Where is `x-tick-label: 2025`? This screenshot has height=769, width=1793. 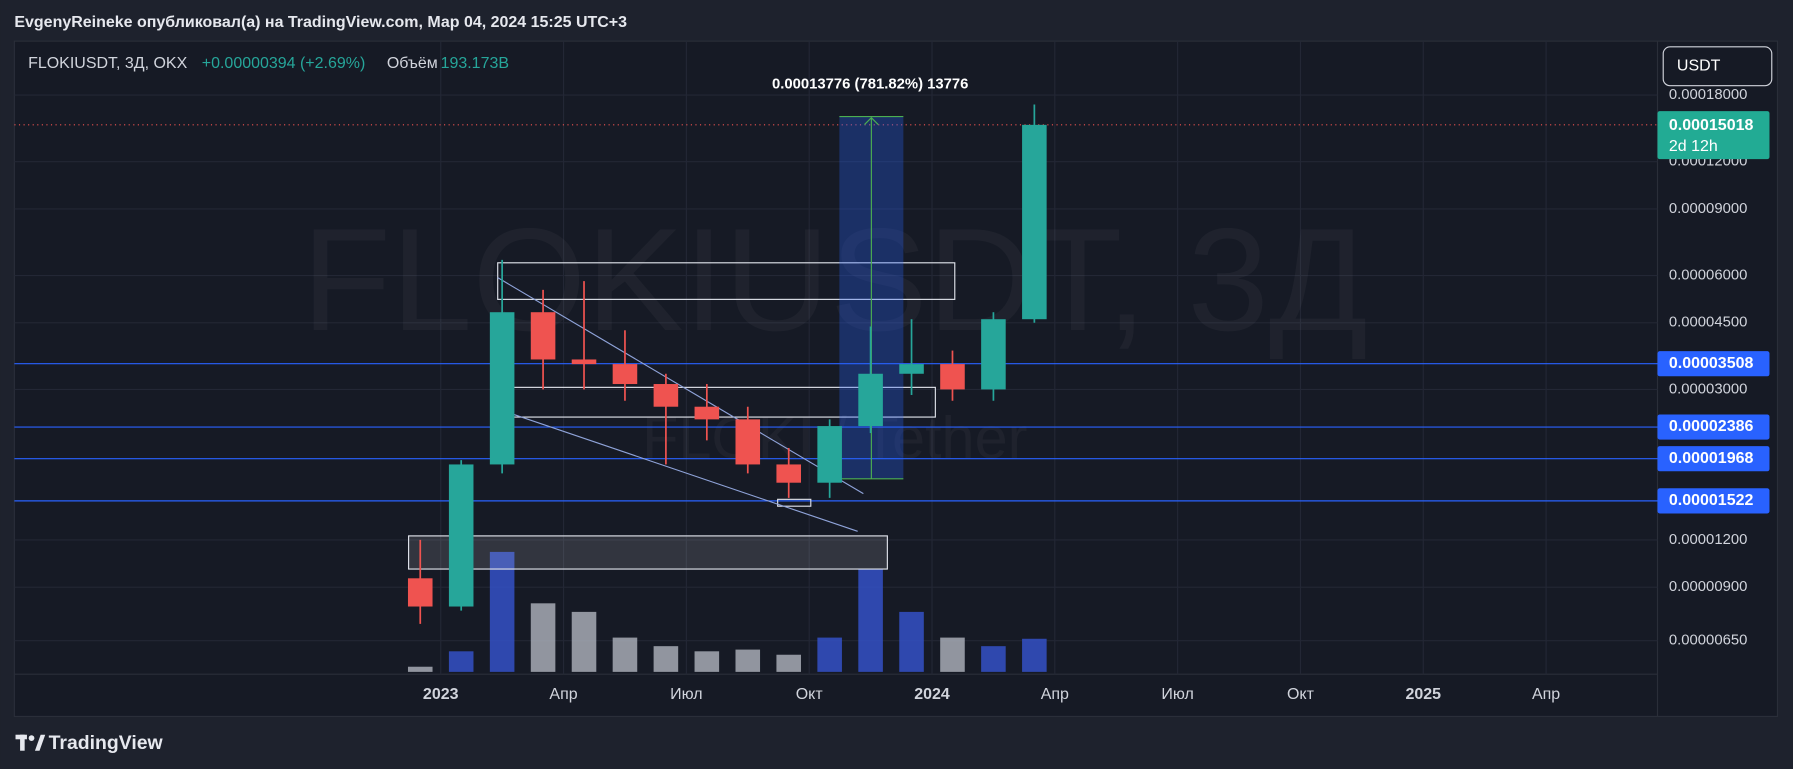
x-tick-label: 2025 is located at coordinates (1424, 694).